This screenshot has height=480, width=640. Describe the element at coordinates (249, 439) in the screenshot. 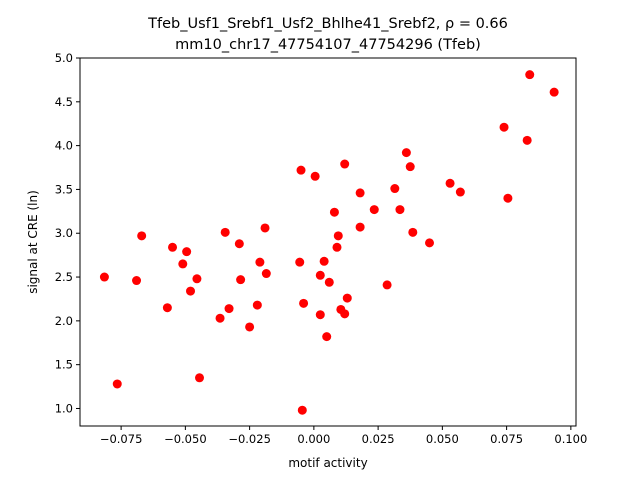

I see `x-tick-label: −0.025` at that location.